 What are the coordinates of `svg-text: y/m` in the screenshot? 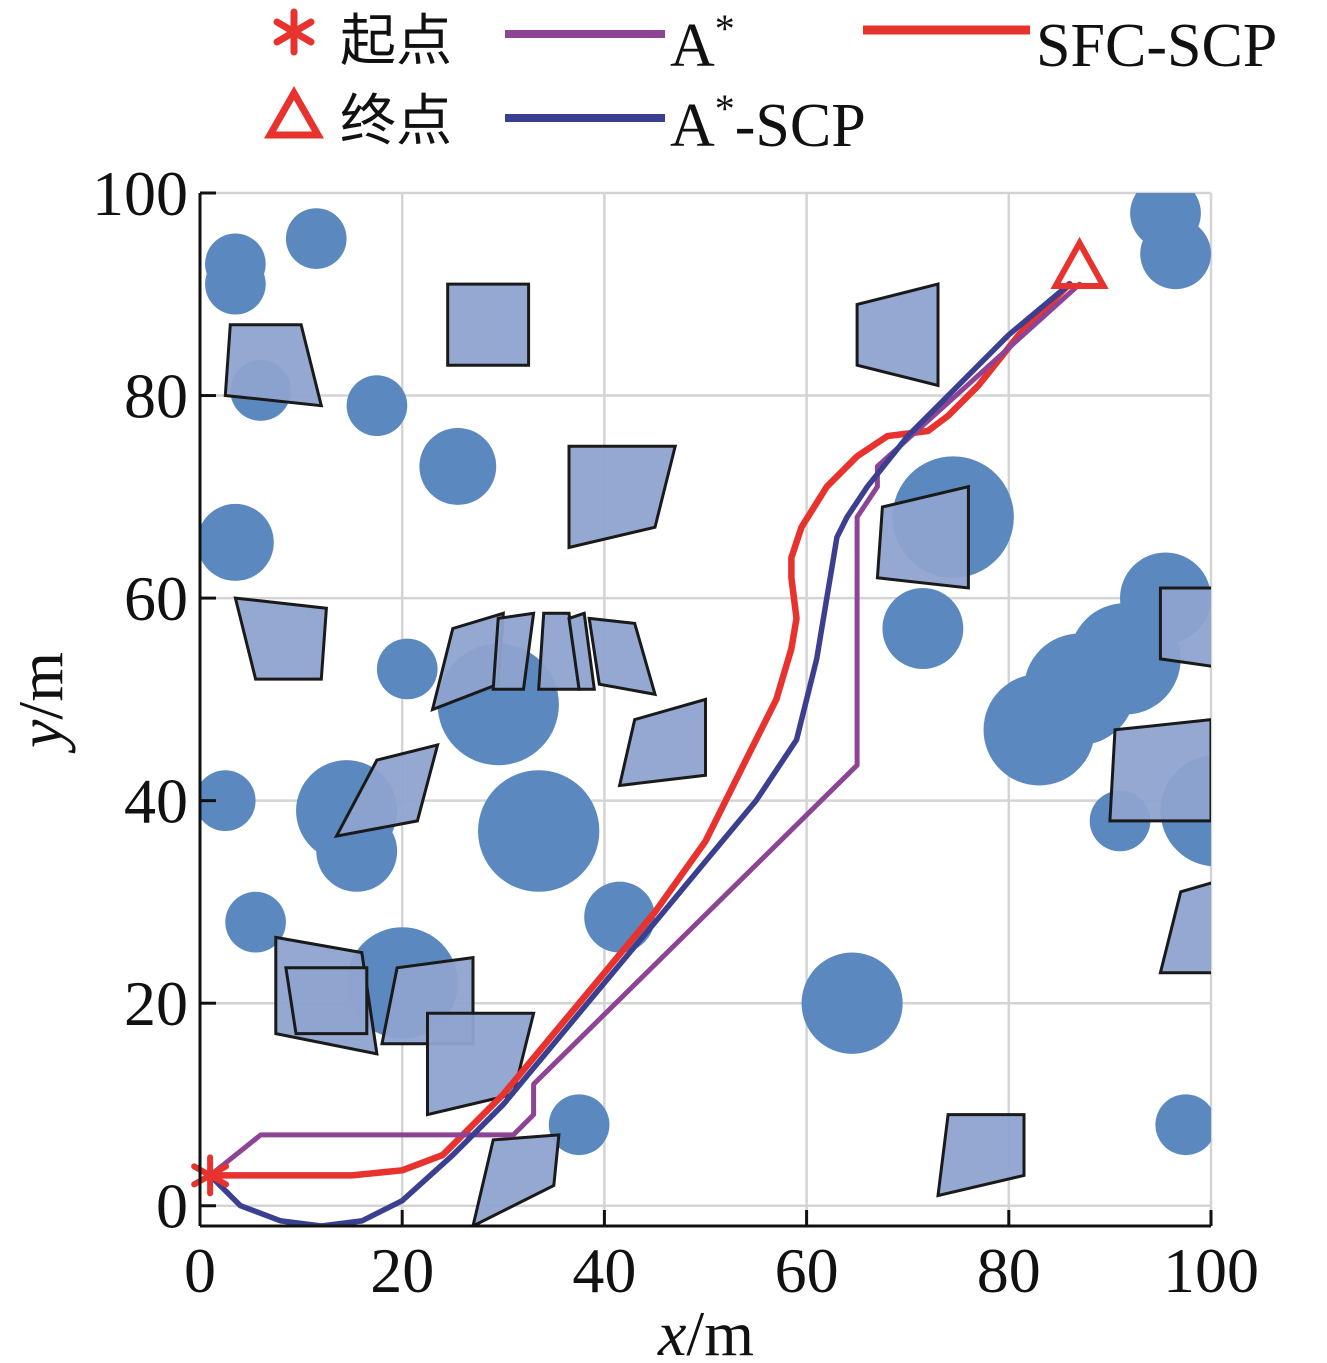 It's located at (40, 703).